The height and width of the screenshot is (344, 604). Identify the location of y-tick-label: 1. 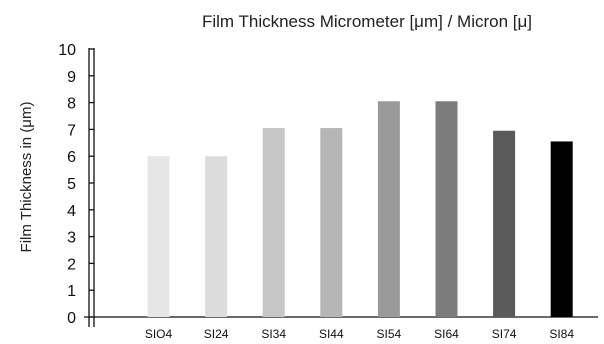
(71, 291).